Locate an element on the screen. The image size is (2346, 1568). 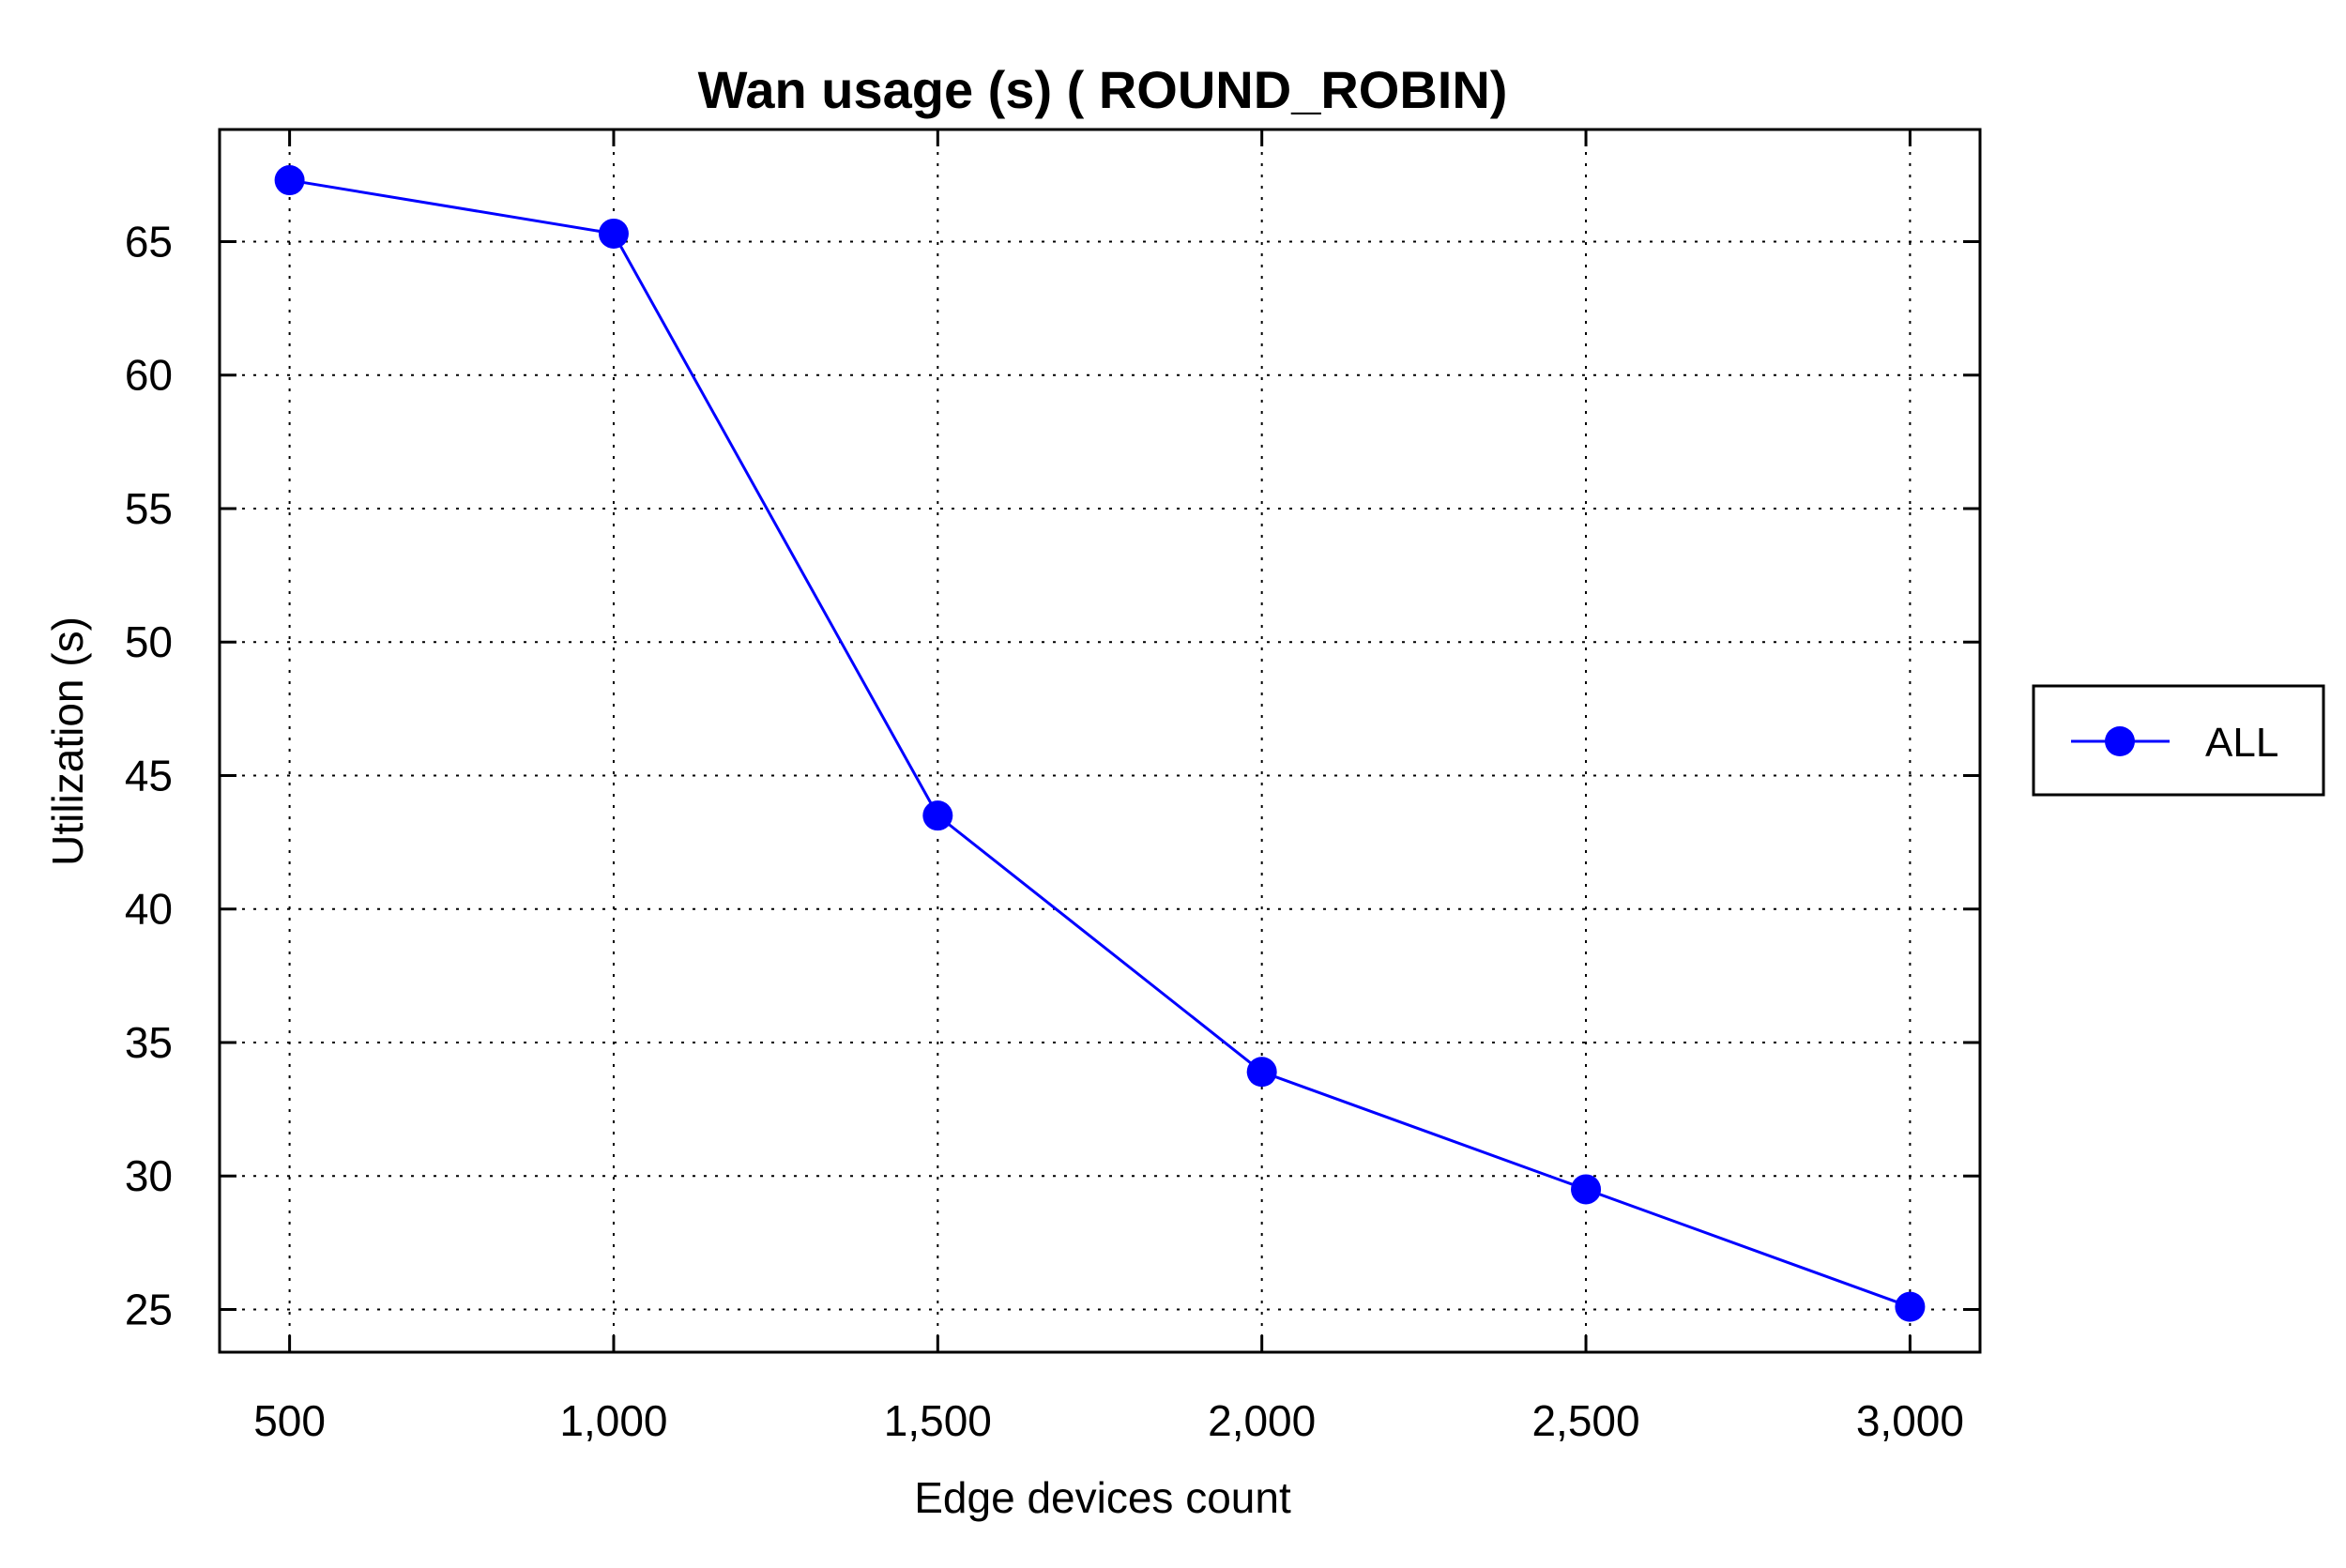
y-tick-label: 65 is located at coordinates (149, 241).